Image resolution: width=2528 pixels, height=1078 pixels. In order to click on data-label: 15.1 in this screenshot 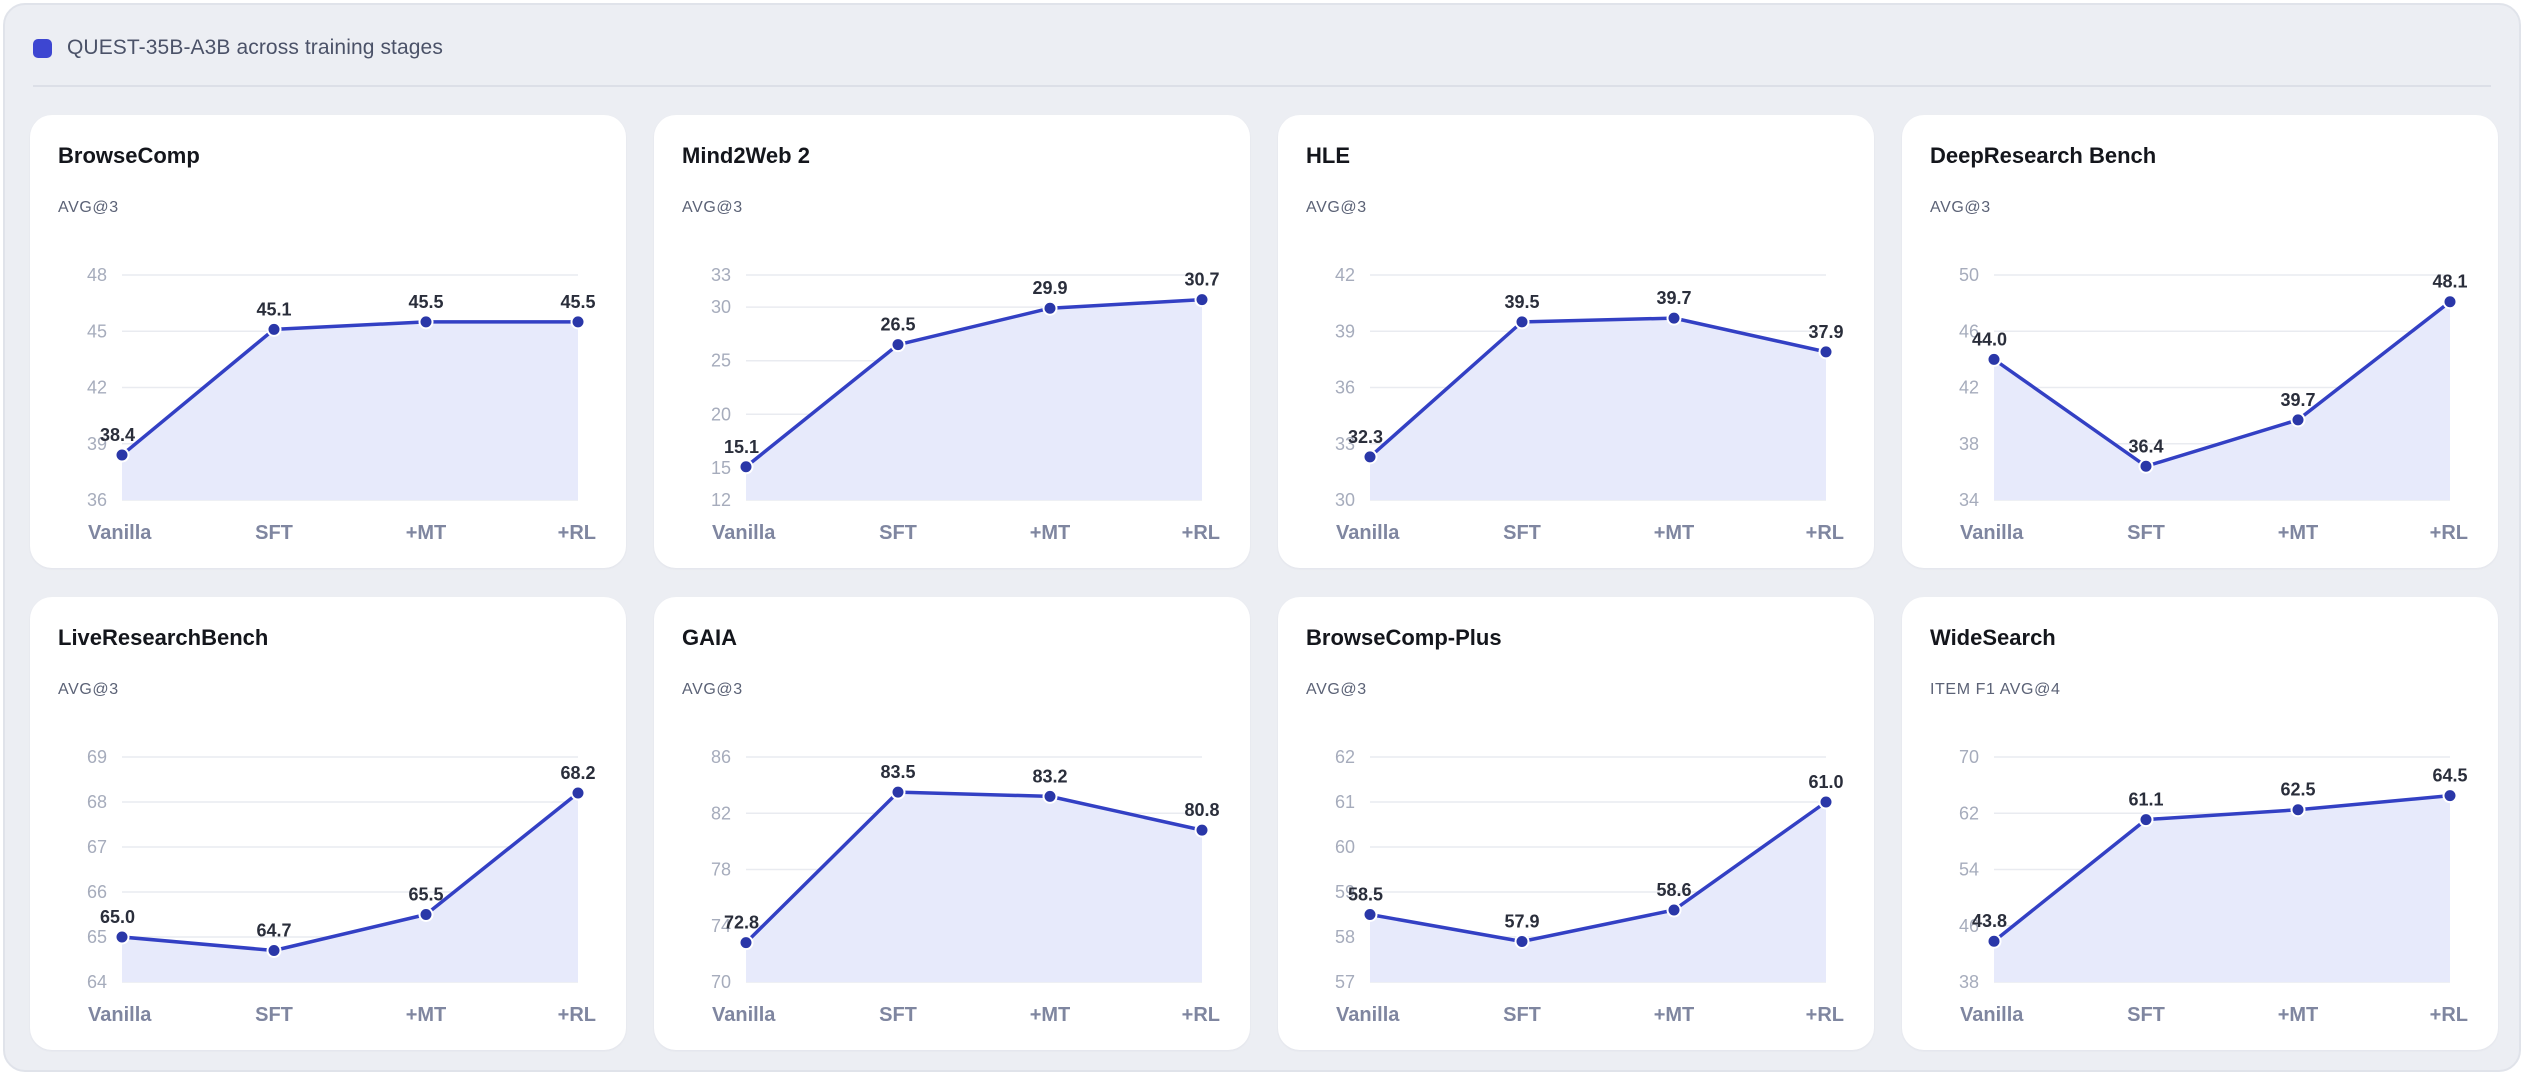, I will do `click(741, 447)`.